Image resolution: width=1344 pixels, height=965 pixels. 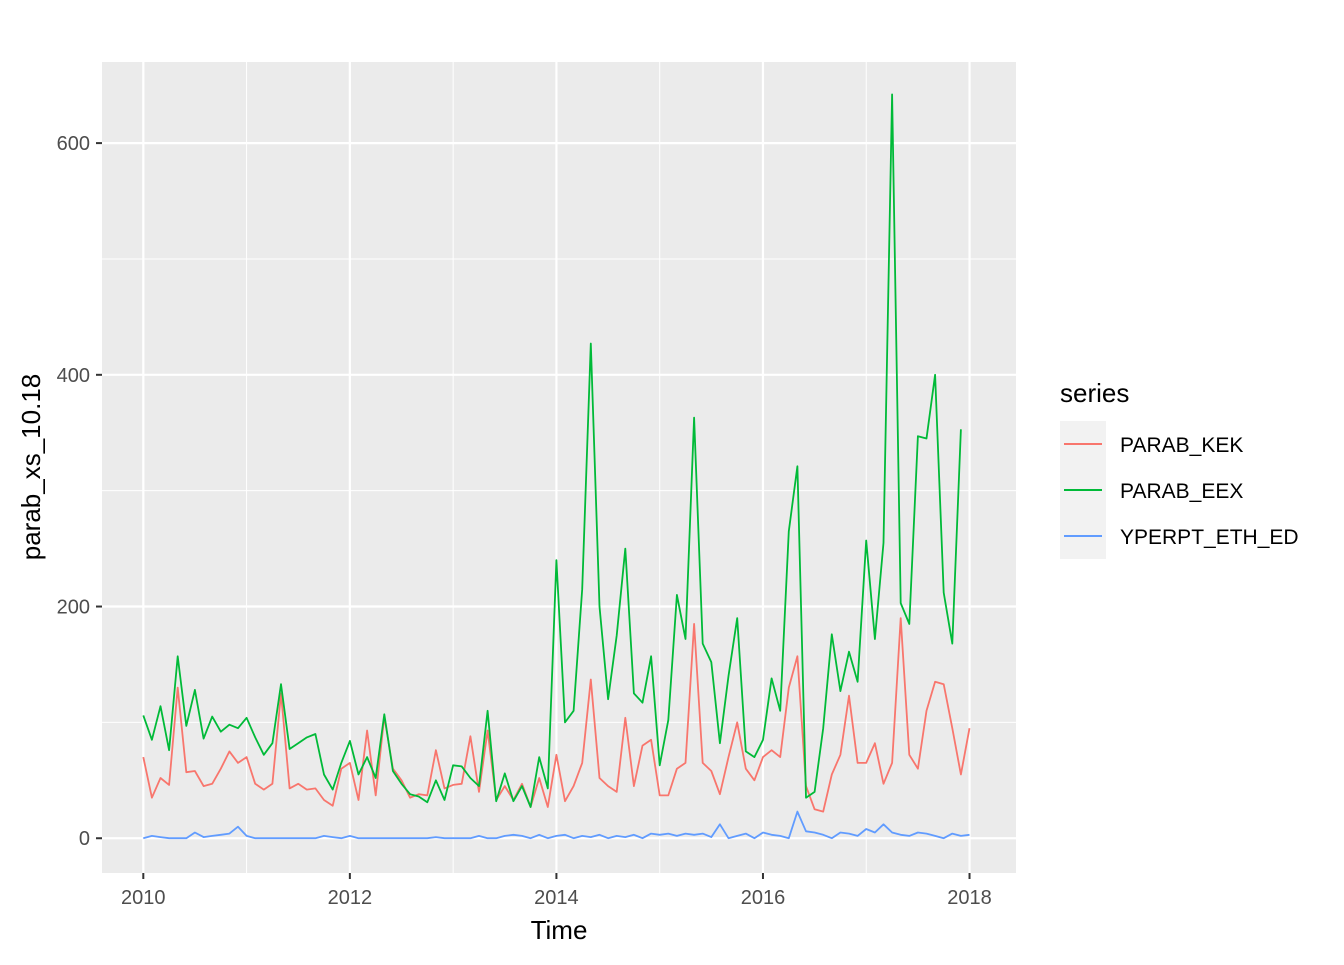 I want to click on legend-title: series, so click(x=1094, y=393).